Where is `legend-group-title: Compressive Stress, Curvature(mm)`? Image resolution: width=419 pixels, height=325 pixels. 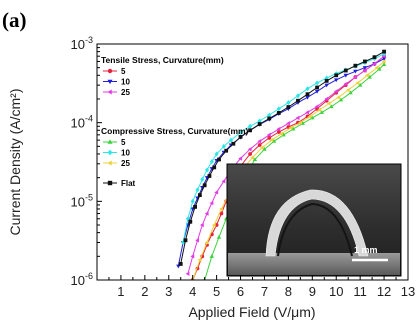 legend-group-title: Compressive Stress, Curvature(mm) is located at coordinates (175, 131).